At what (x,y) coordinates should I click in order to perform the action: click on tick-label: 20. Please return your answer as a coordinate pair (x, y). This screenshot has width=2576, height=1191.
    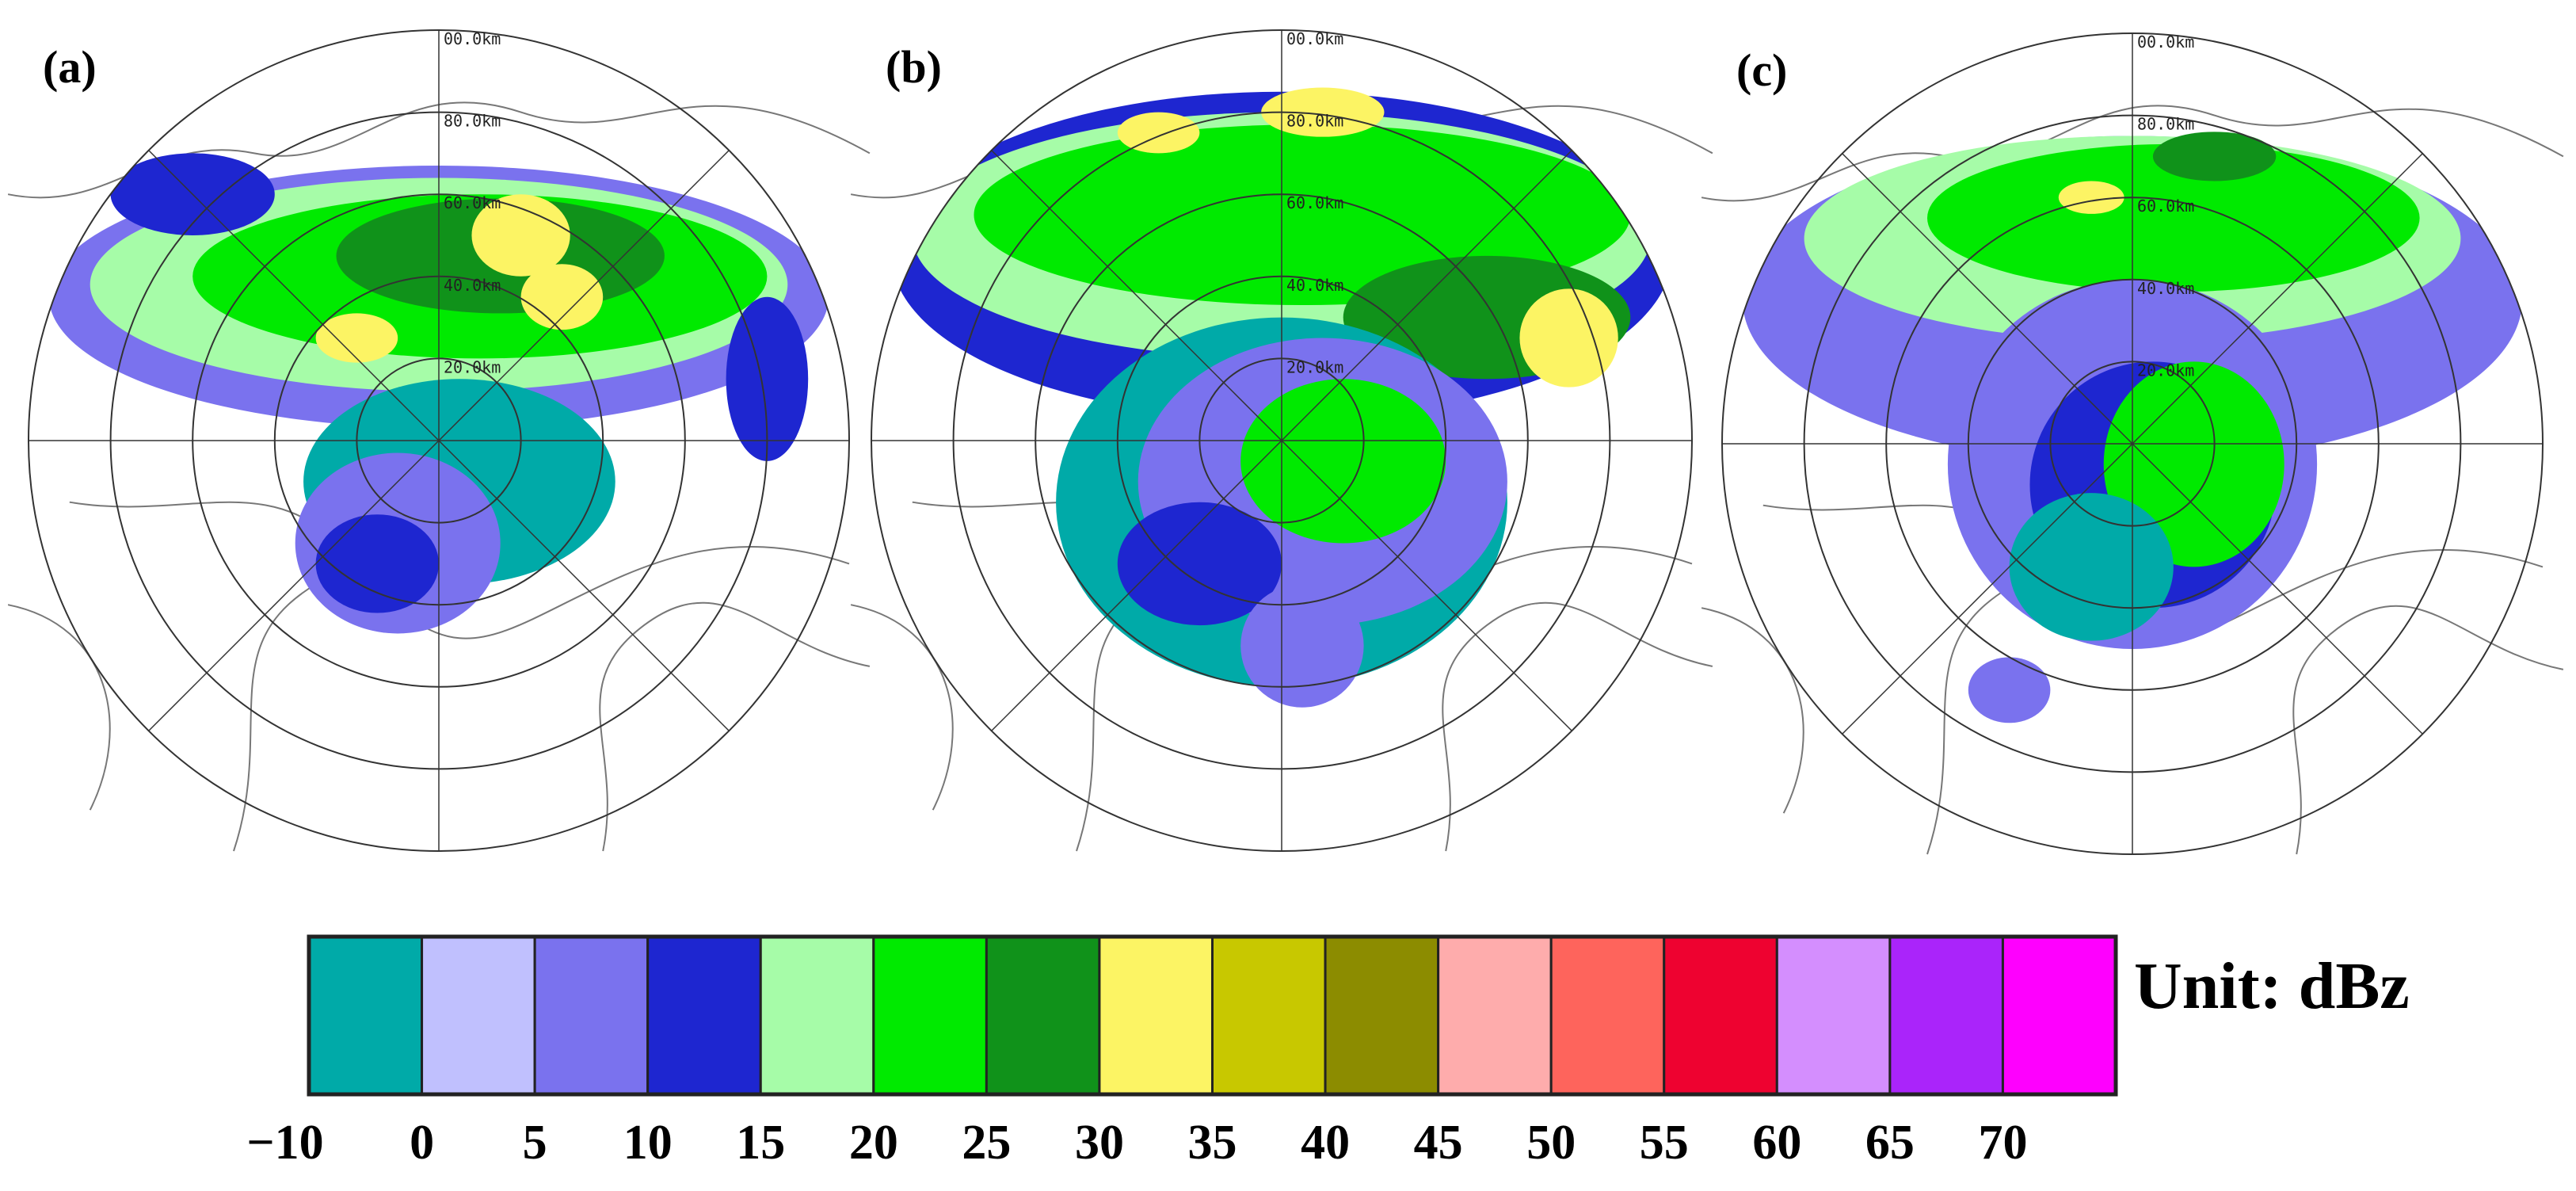
    Looking at the image, I should click on (874, 1143).